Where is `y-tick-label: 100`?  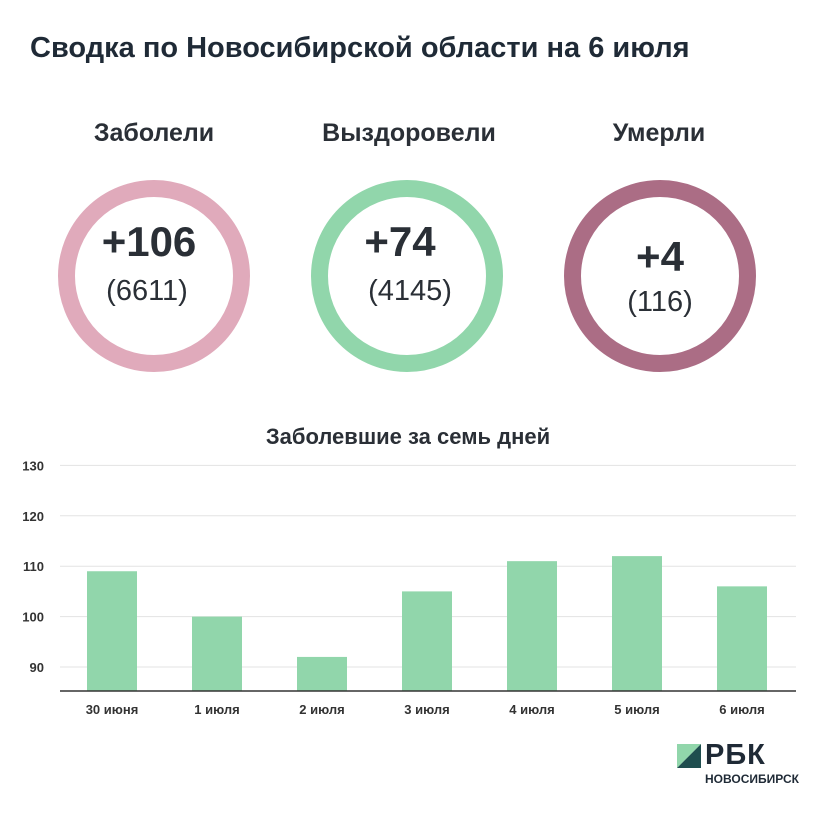
y-tick-label: 100 is located at coordinates (33, 617).